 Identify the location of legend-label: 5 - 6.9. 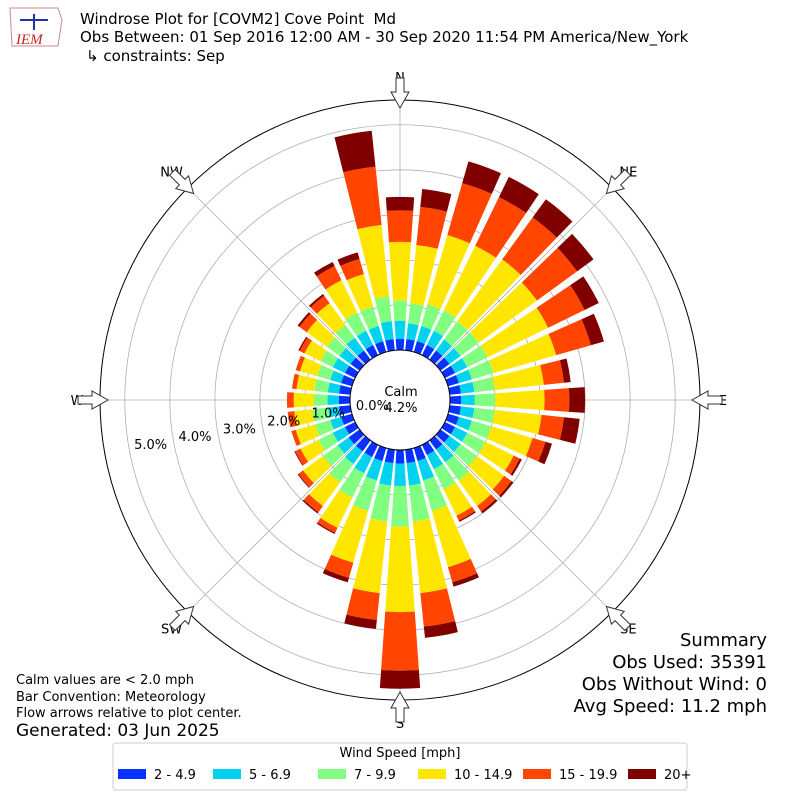
(270, 775).